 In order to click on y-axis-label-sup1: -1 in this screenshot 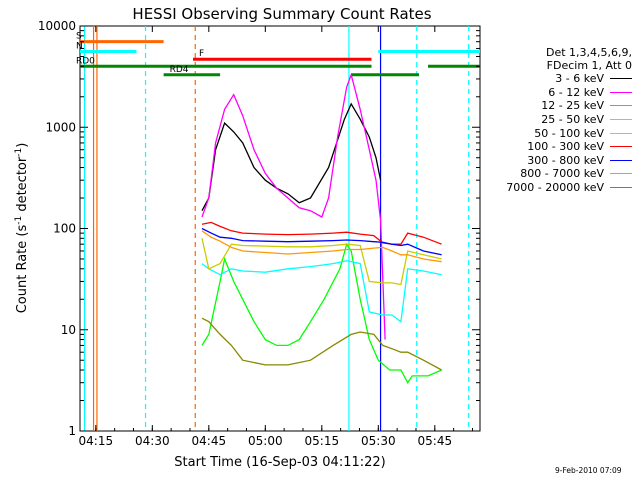, I will do `click(19, 220)`.